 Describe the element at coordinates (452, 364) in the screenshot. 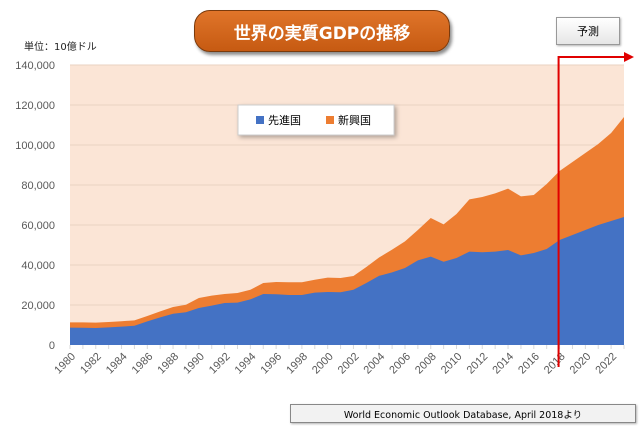

I see `x-tick-label: 2010` at that location.